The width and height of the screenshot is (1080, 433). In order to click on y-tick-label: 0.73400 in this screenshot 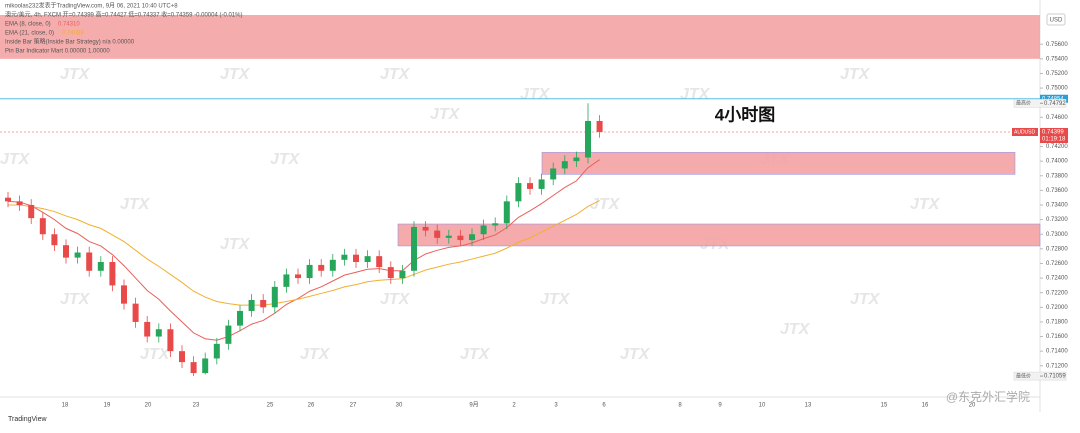, I will do `click(1057, 206)`.